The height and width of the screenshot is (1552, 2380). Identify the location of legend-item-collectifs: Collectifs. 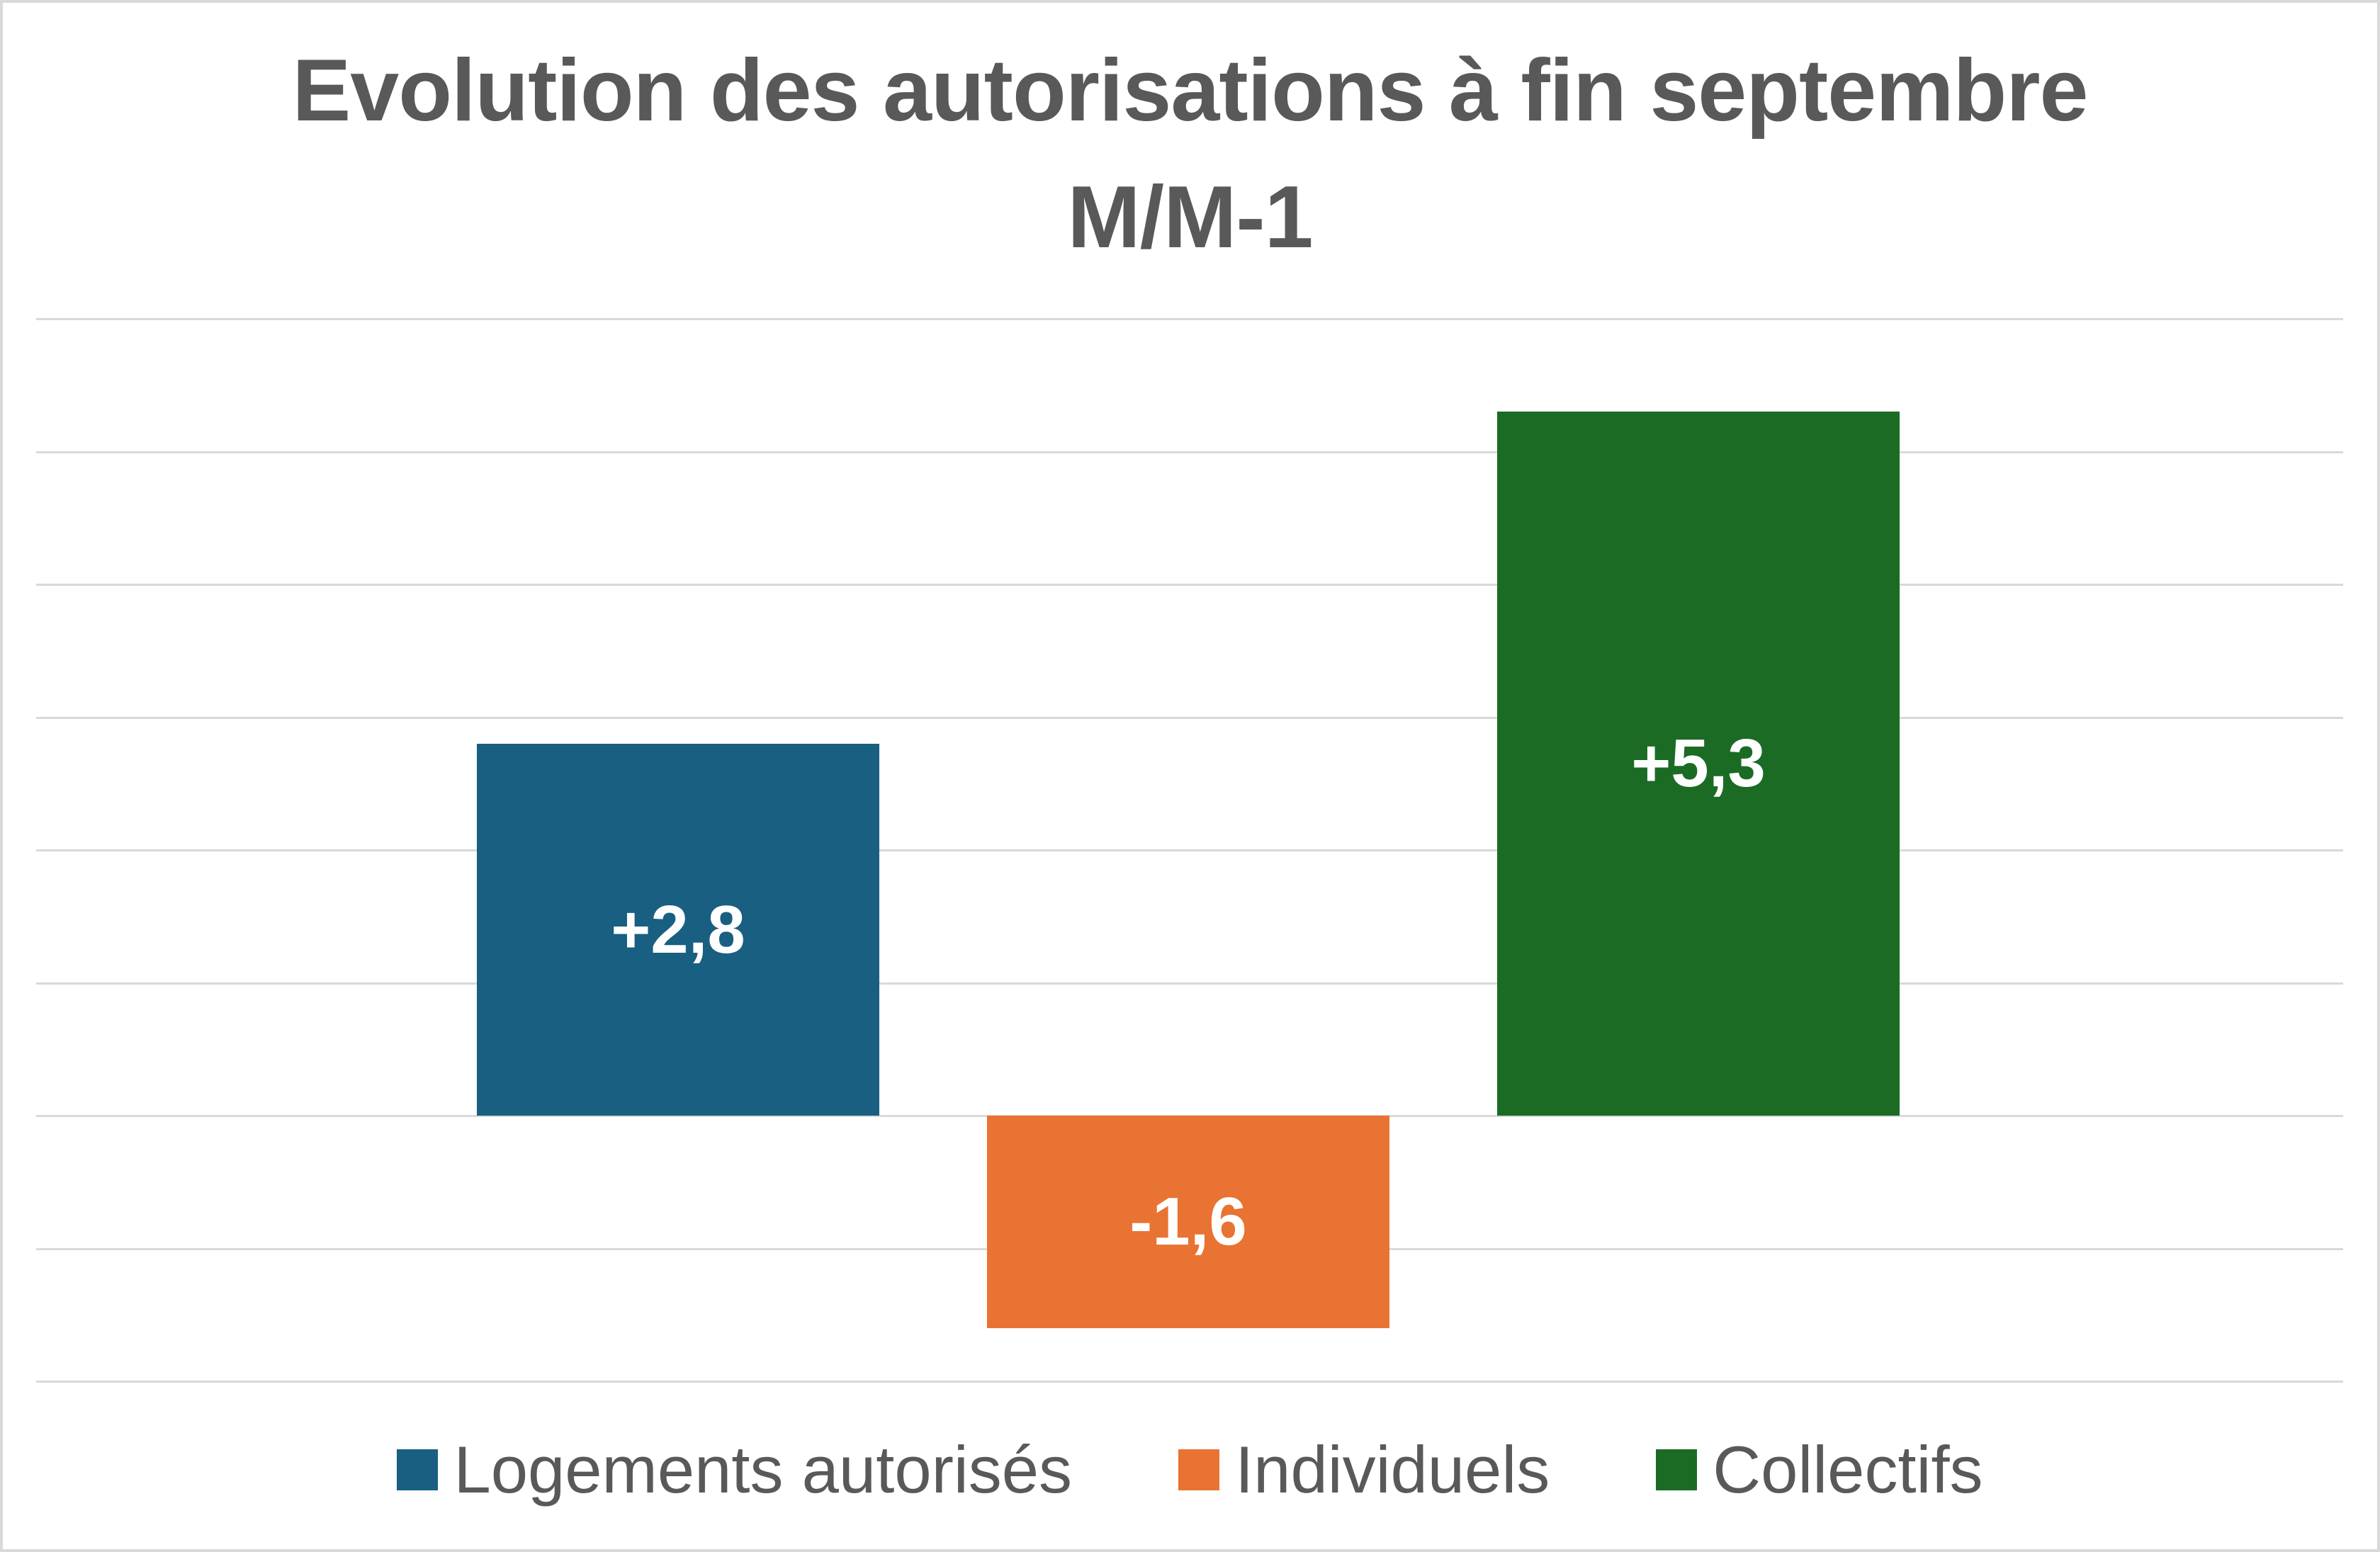
(1820, 1470).